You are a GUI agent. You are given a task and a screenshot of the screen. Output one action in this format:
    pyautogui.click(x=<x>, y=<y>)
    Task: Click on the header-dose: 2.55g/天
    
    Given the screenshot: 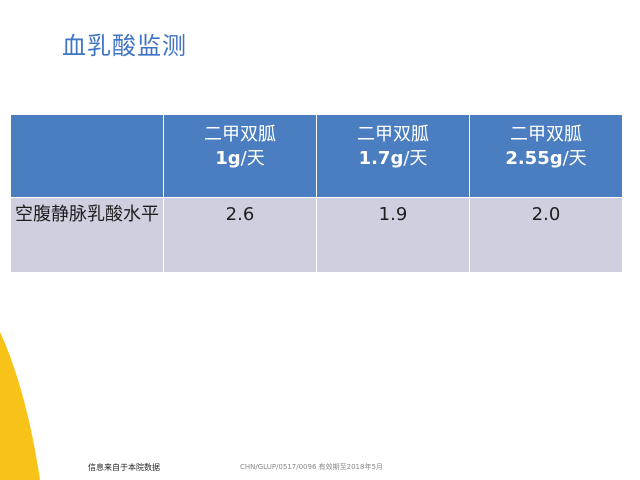 What is the action you would take?
    pyautogui.click(x=546, y=159)
    